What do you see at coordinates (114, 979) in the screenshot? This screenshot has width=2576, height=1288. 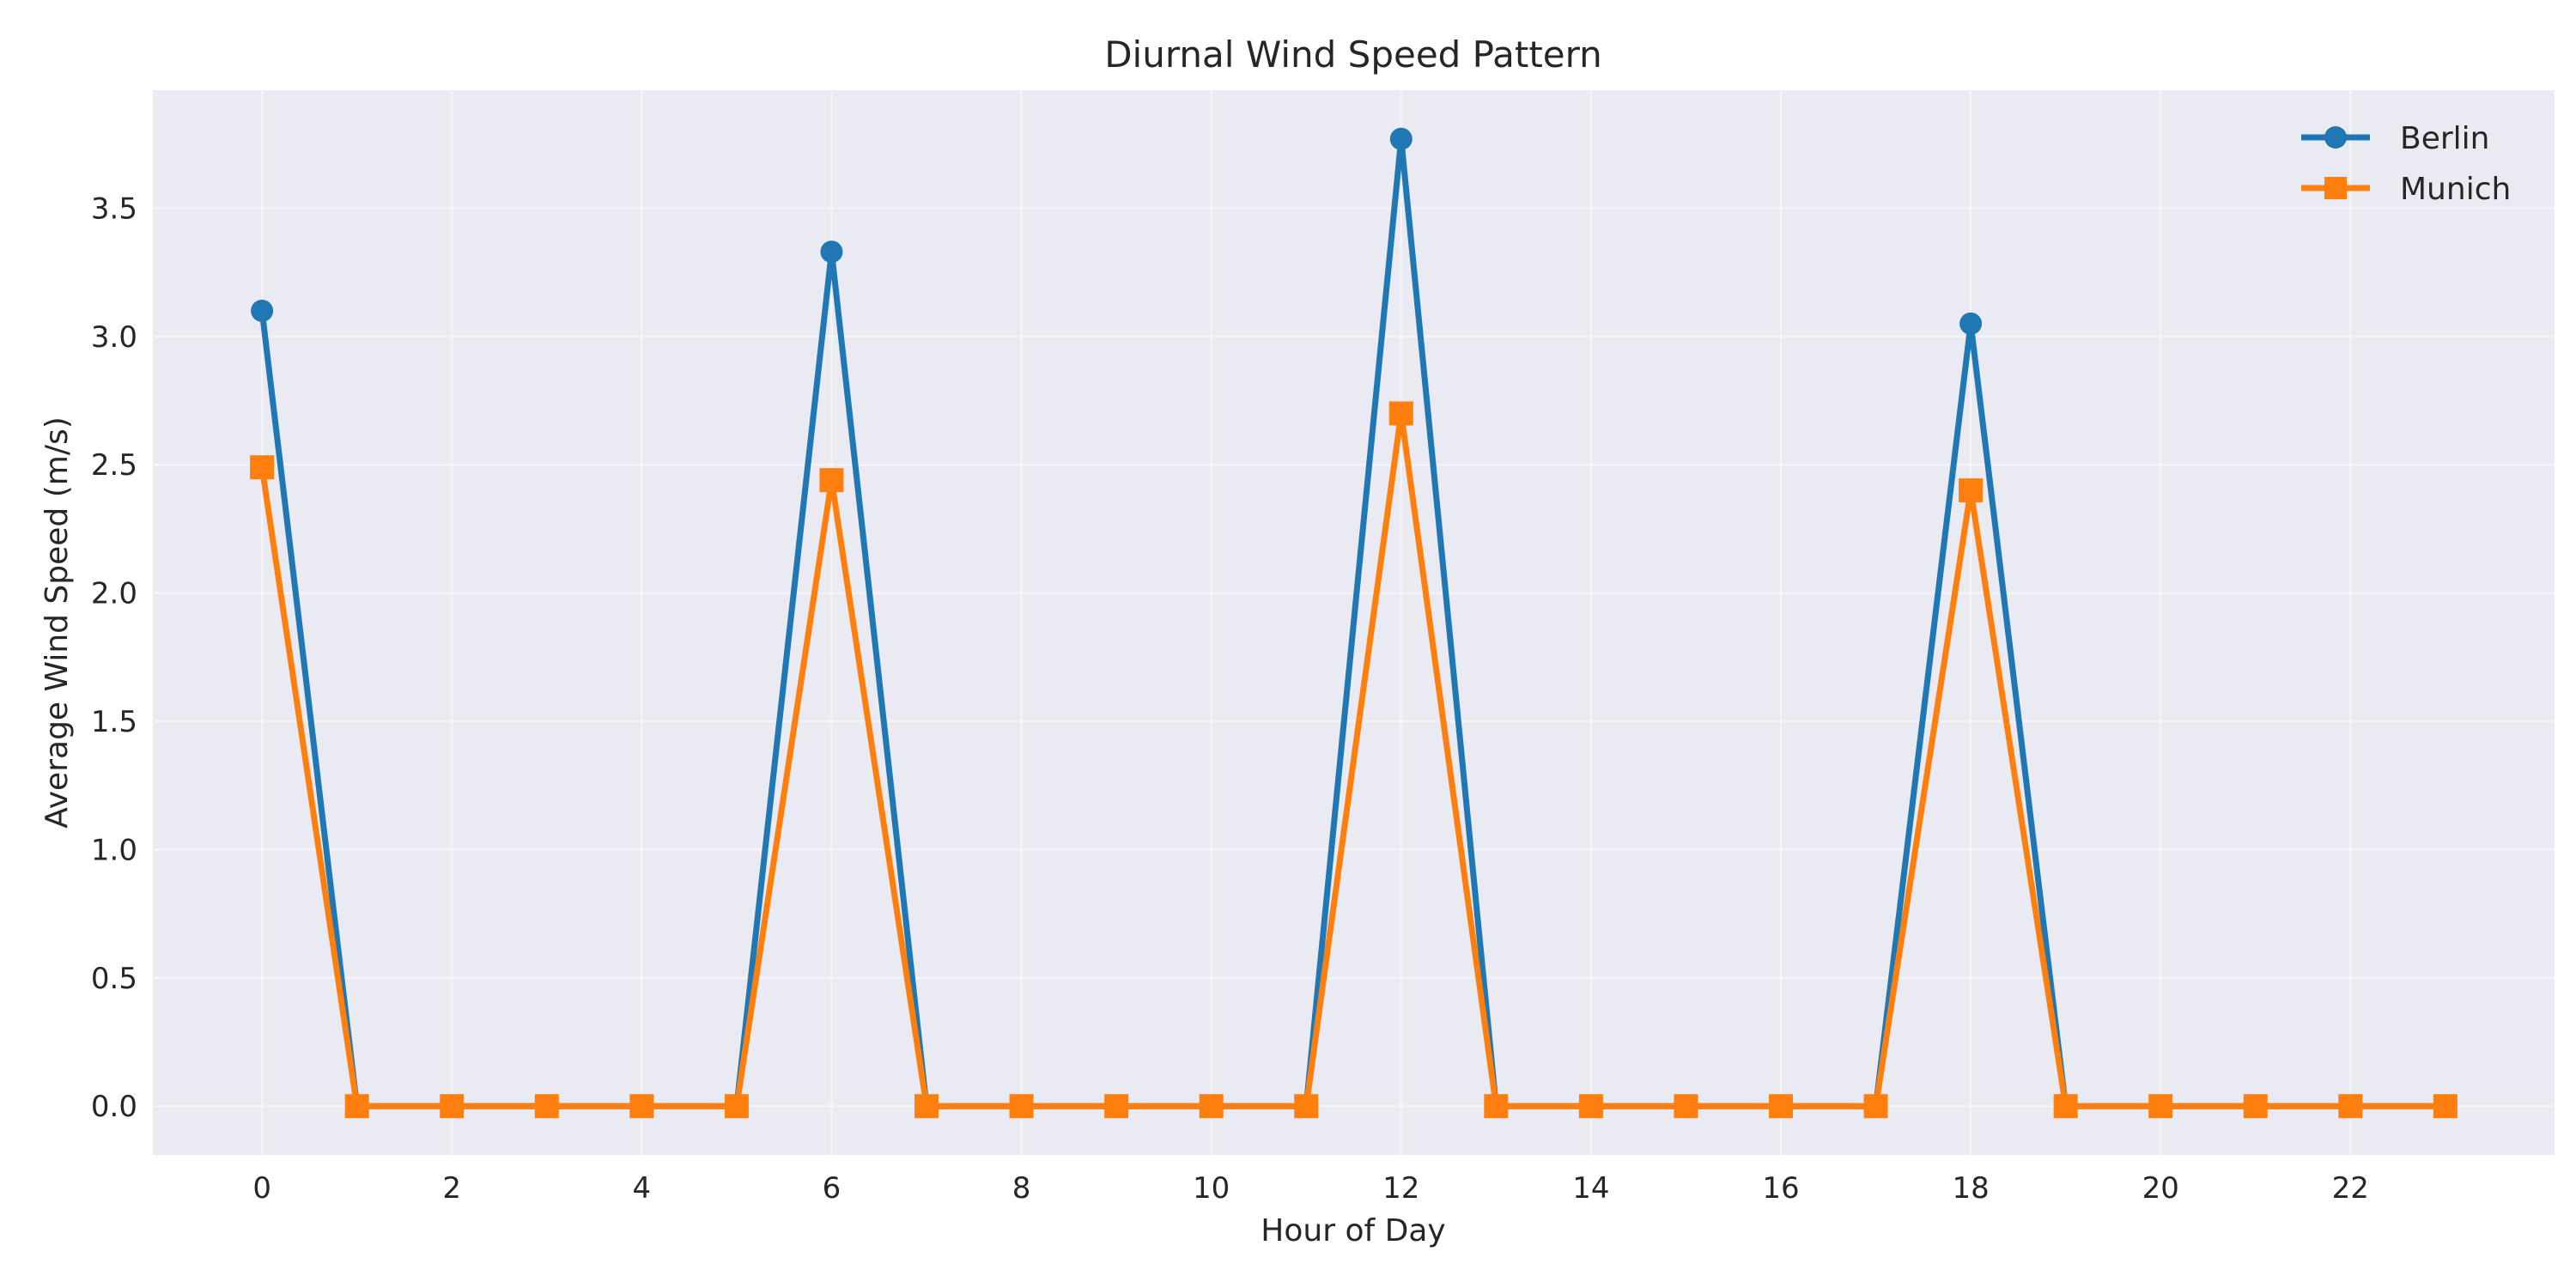 I see `y-tick-label: 0.5` at bounding box center [114, 979].